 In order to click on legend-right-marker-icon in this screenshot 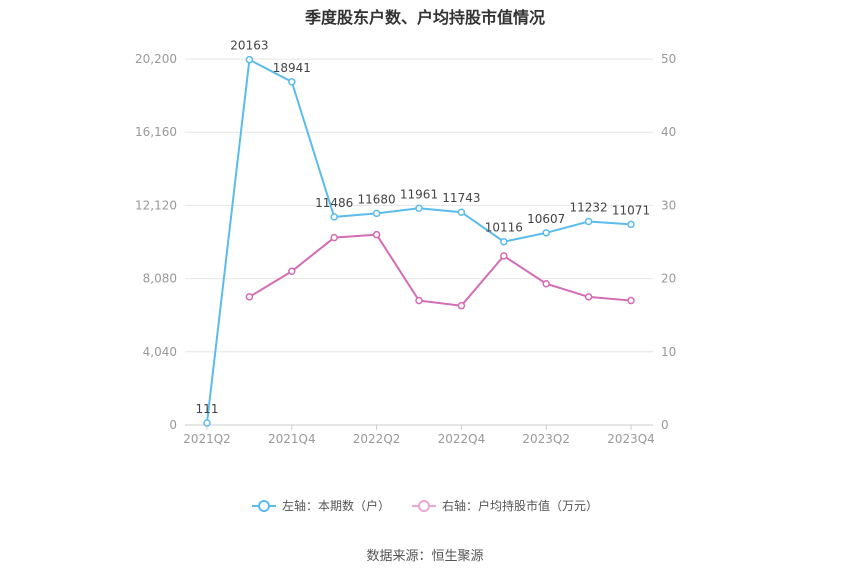, I will do `click(424, 505)`.